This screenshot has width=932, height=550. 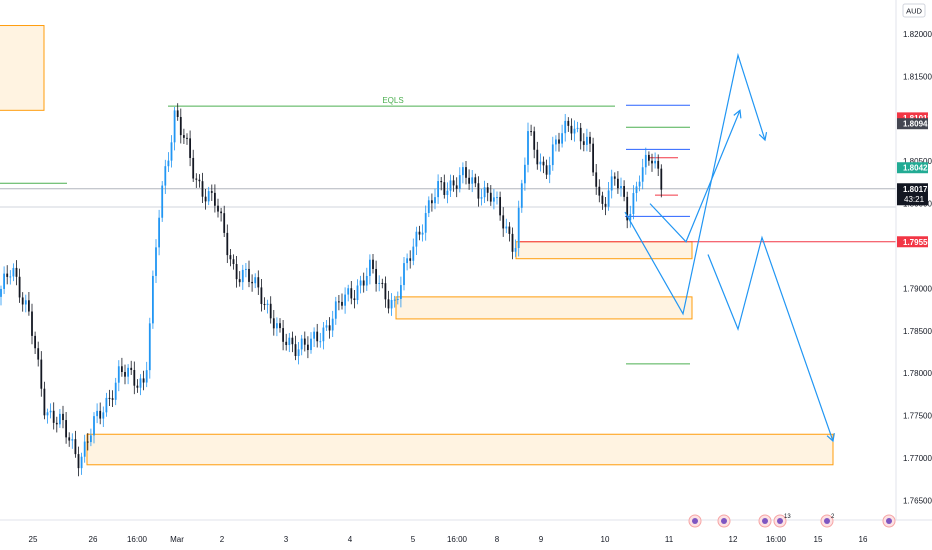 I want to click on time-axis: 25 26 16:00 Mar 2 3 4 5 16:00 8 9 10 11 12 16:00 15 16, so click(x=448, y=539).